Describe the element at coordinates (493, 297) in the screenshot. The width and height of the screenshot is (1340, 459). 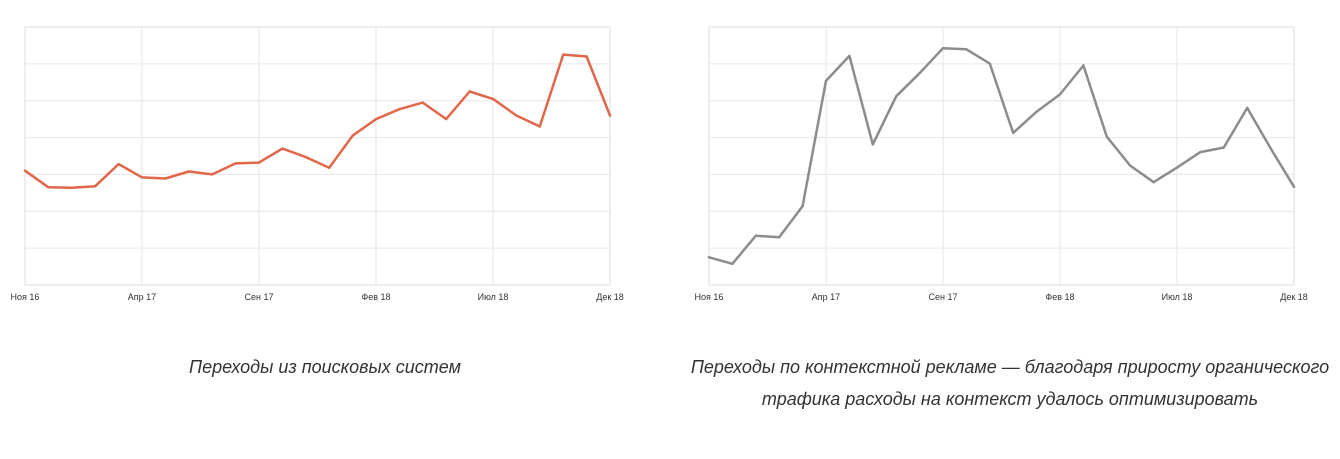
I see `search-x-tick-label: Июл 18` at that location.